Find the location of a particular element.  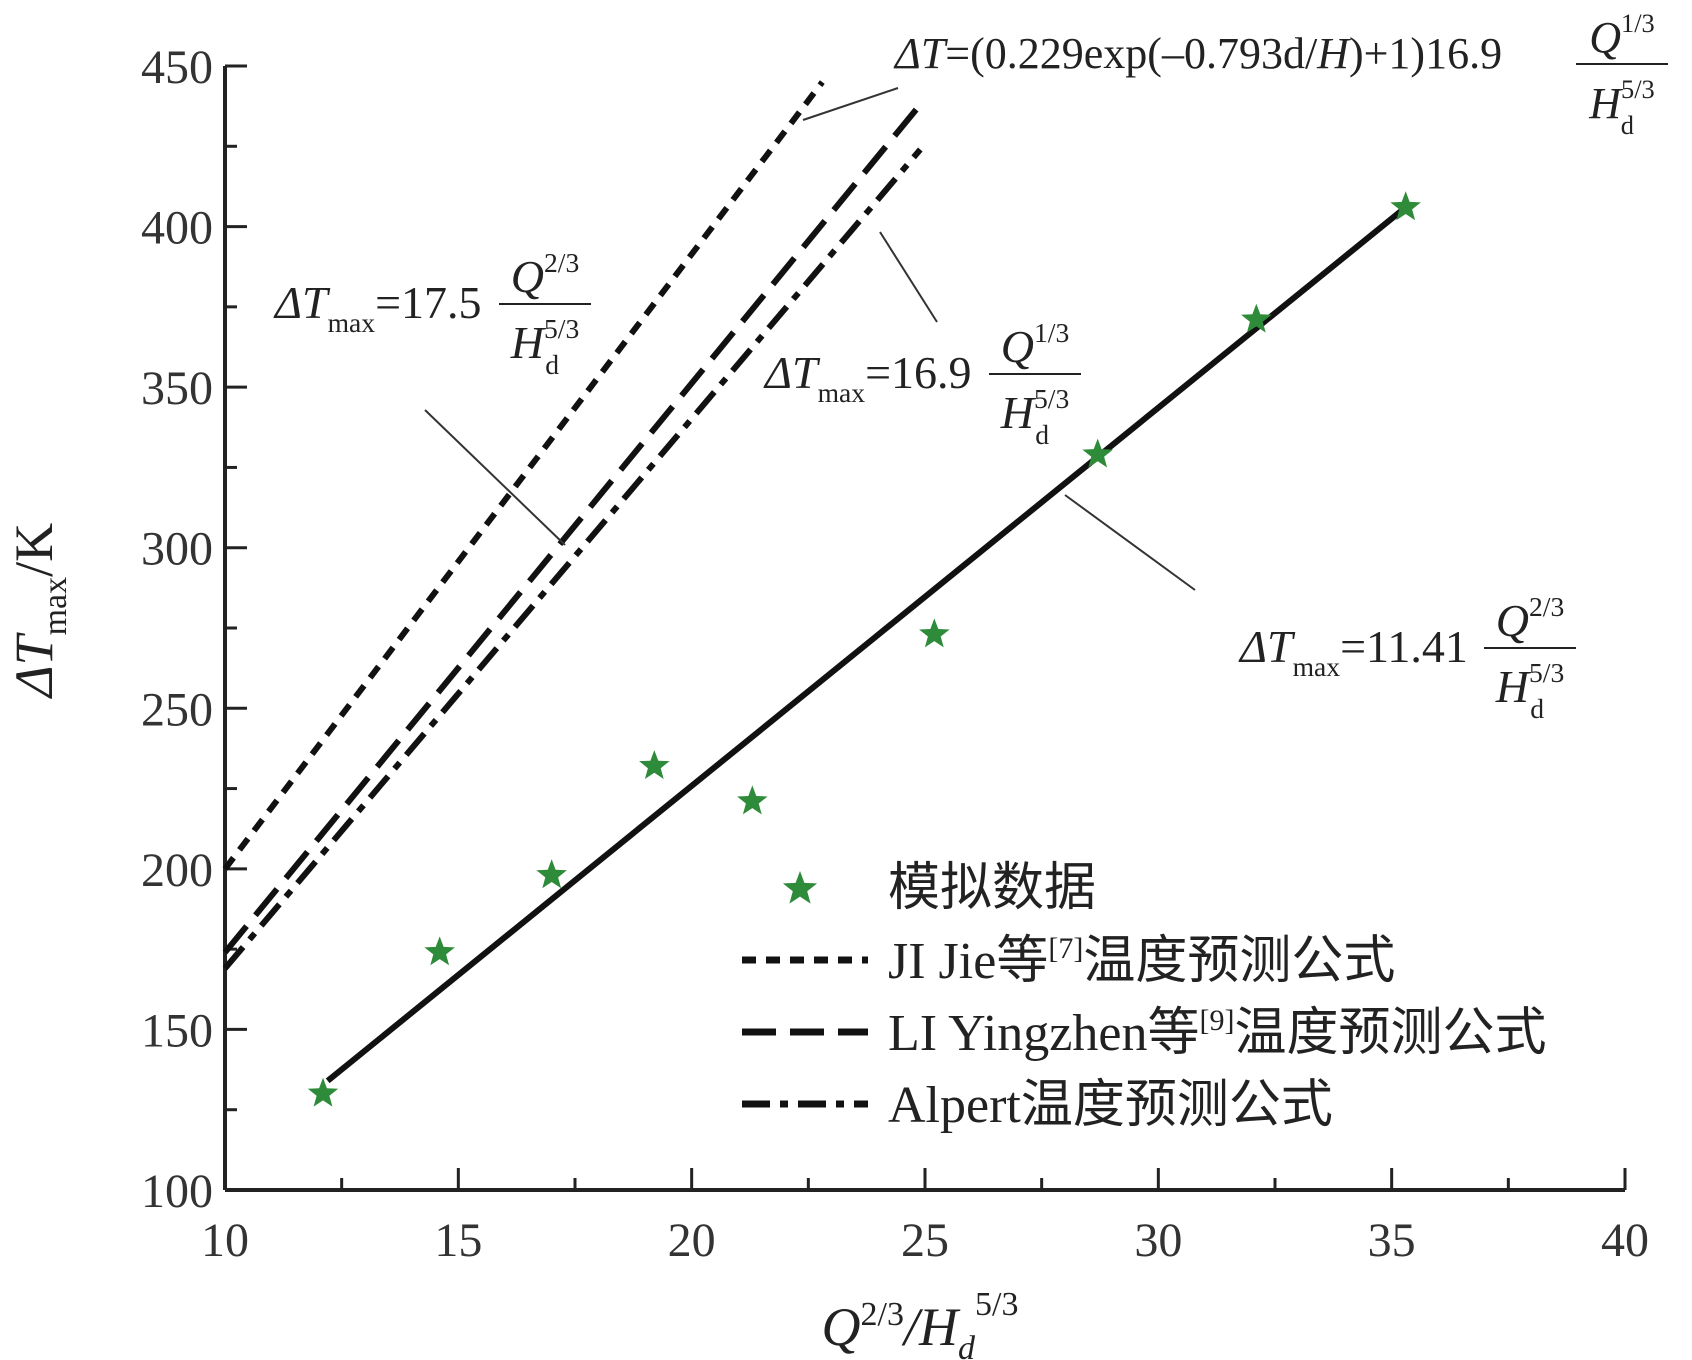

equation-eq1: ΔTmax=17.5 Q2/3 H5/3 d is located at coordinates (432, 313).